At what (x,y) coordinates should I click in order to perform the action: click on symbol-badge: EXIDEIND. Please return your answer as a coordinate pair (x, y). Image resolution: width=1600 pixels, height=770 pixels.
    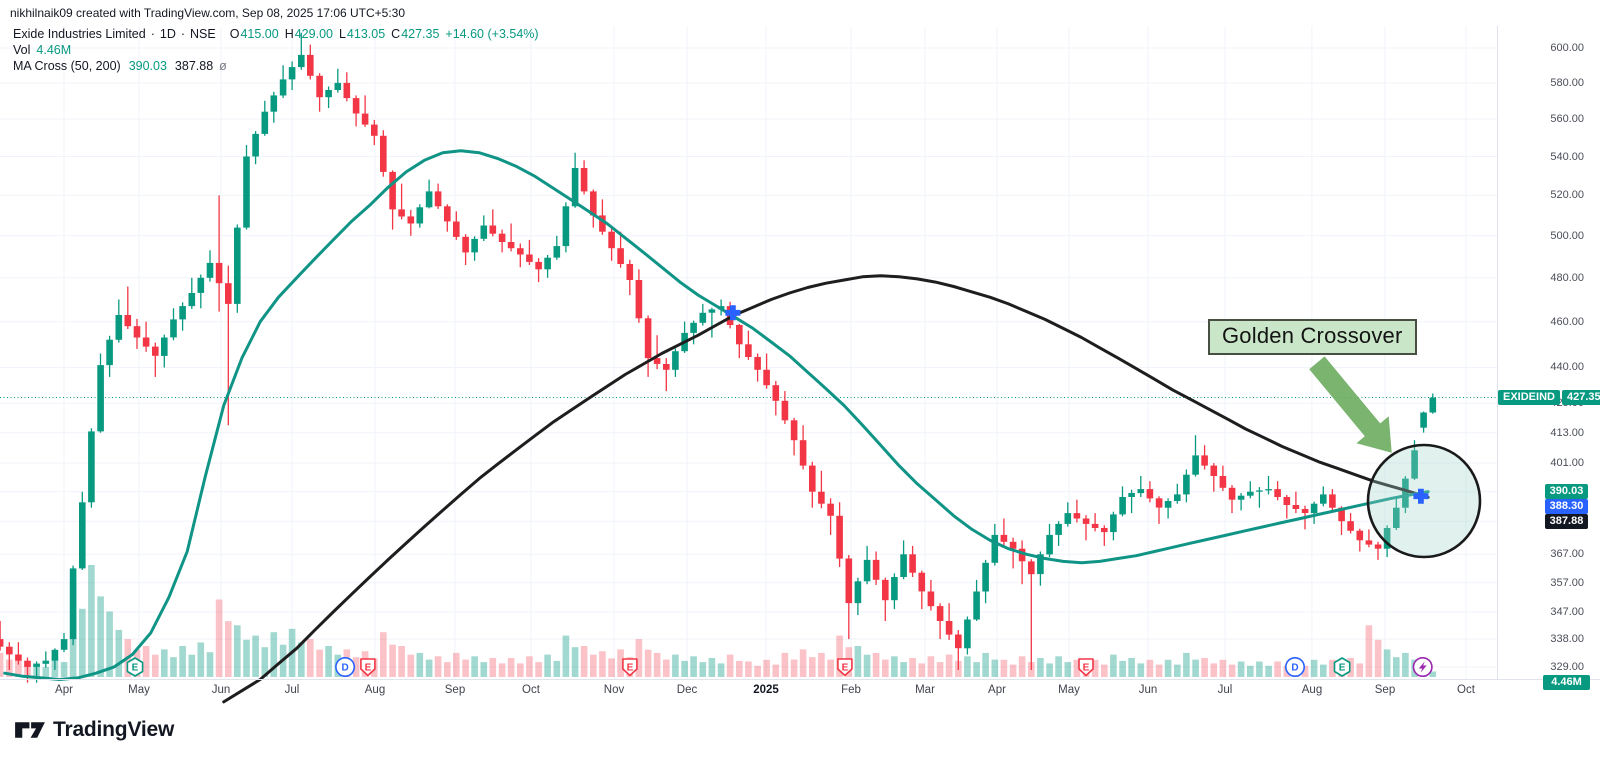
    Looking at the image, I should click on (1529, 397).